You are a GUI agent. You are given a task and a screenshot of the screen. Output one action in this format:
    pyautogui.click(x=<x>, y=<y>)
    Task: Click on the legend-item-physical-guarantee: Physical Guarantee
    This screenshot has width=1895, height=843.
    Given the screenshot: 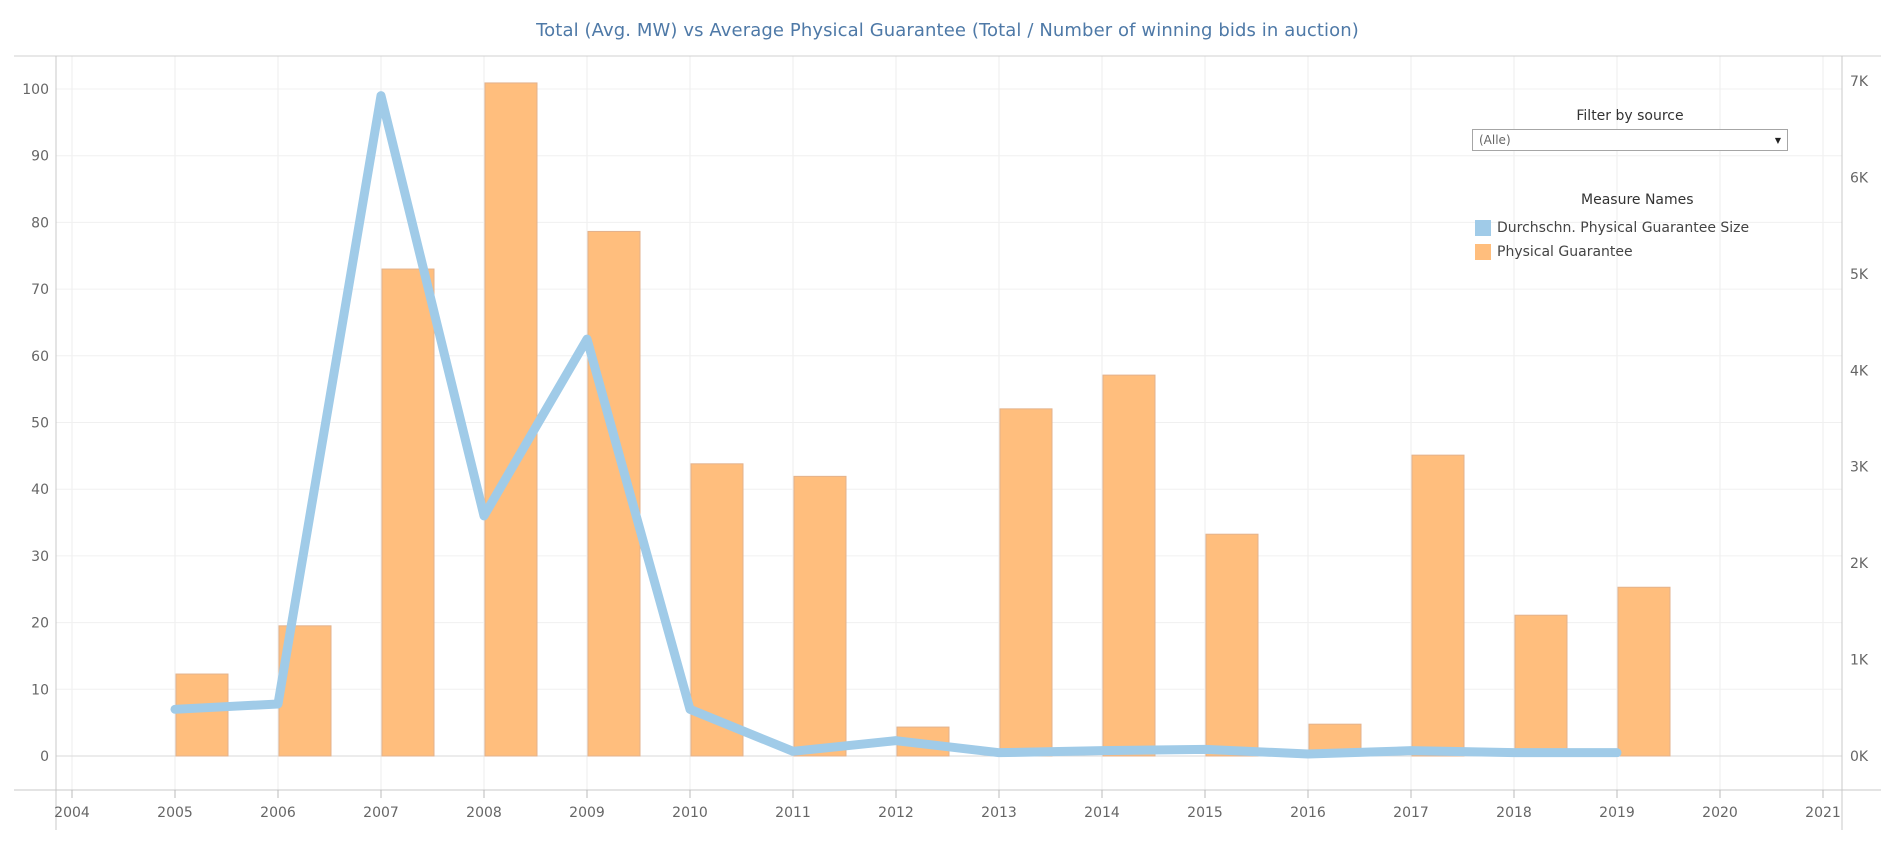 What is the action you would take?
    pyautogui.click(x=1635, y=252)
    